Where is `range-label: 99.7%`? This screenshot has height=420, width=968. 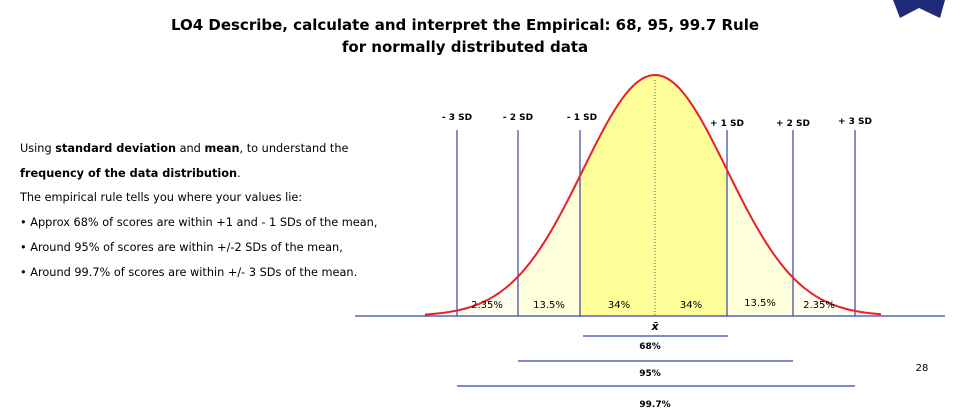 range-label: 99.7% is located at coordinates (654, 405).